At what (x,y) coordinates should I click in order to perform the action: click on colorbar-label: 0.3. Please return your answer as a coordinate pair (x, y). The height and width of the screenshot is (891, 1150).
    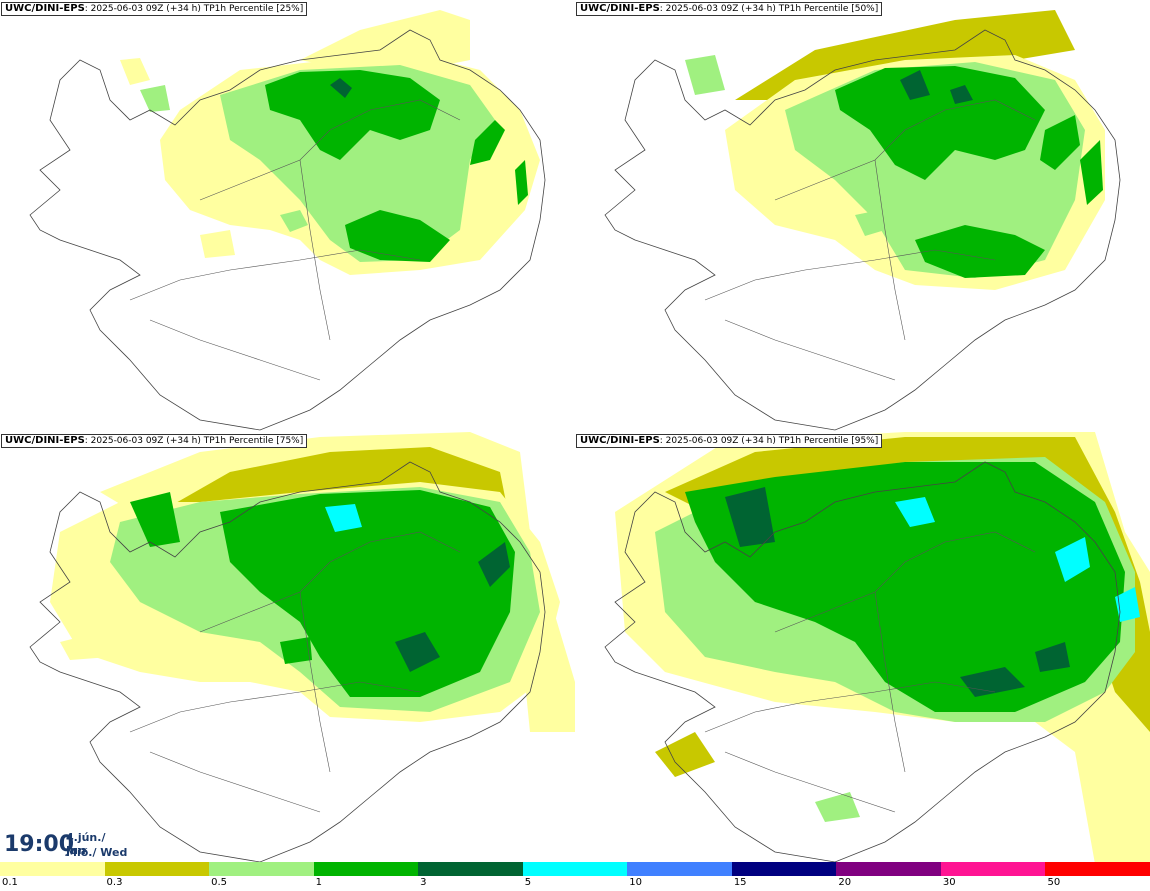
    Looking at the image, I should click on (114, 882).